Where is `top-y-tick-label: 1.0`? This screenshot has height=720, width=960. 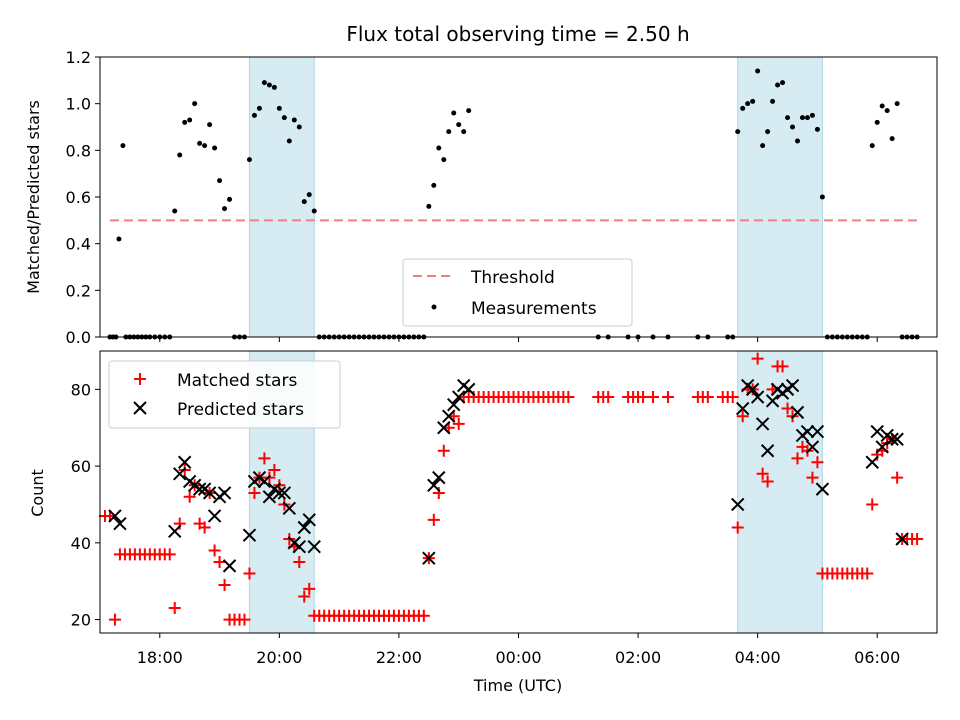
top-y-tick-label: 1.0 is located at coordinates (78, 104).